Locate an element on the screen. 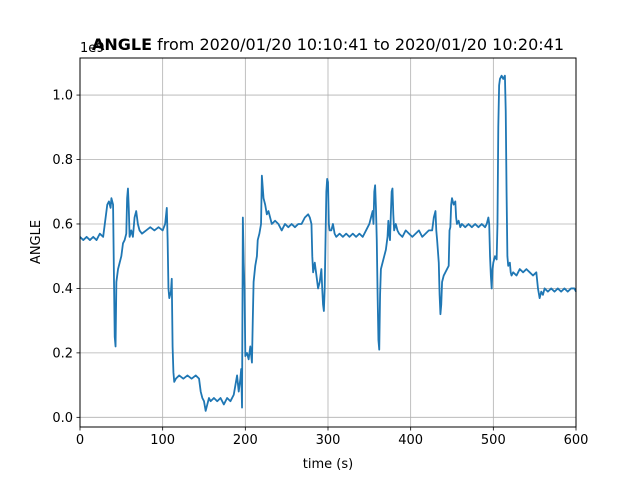  x-axis-ticks: 0 100 200 300 400 500 600 is located at coordinates (332, 437).